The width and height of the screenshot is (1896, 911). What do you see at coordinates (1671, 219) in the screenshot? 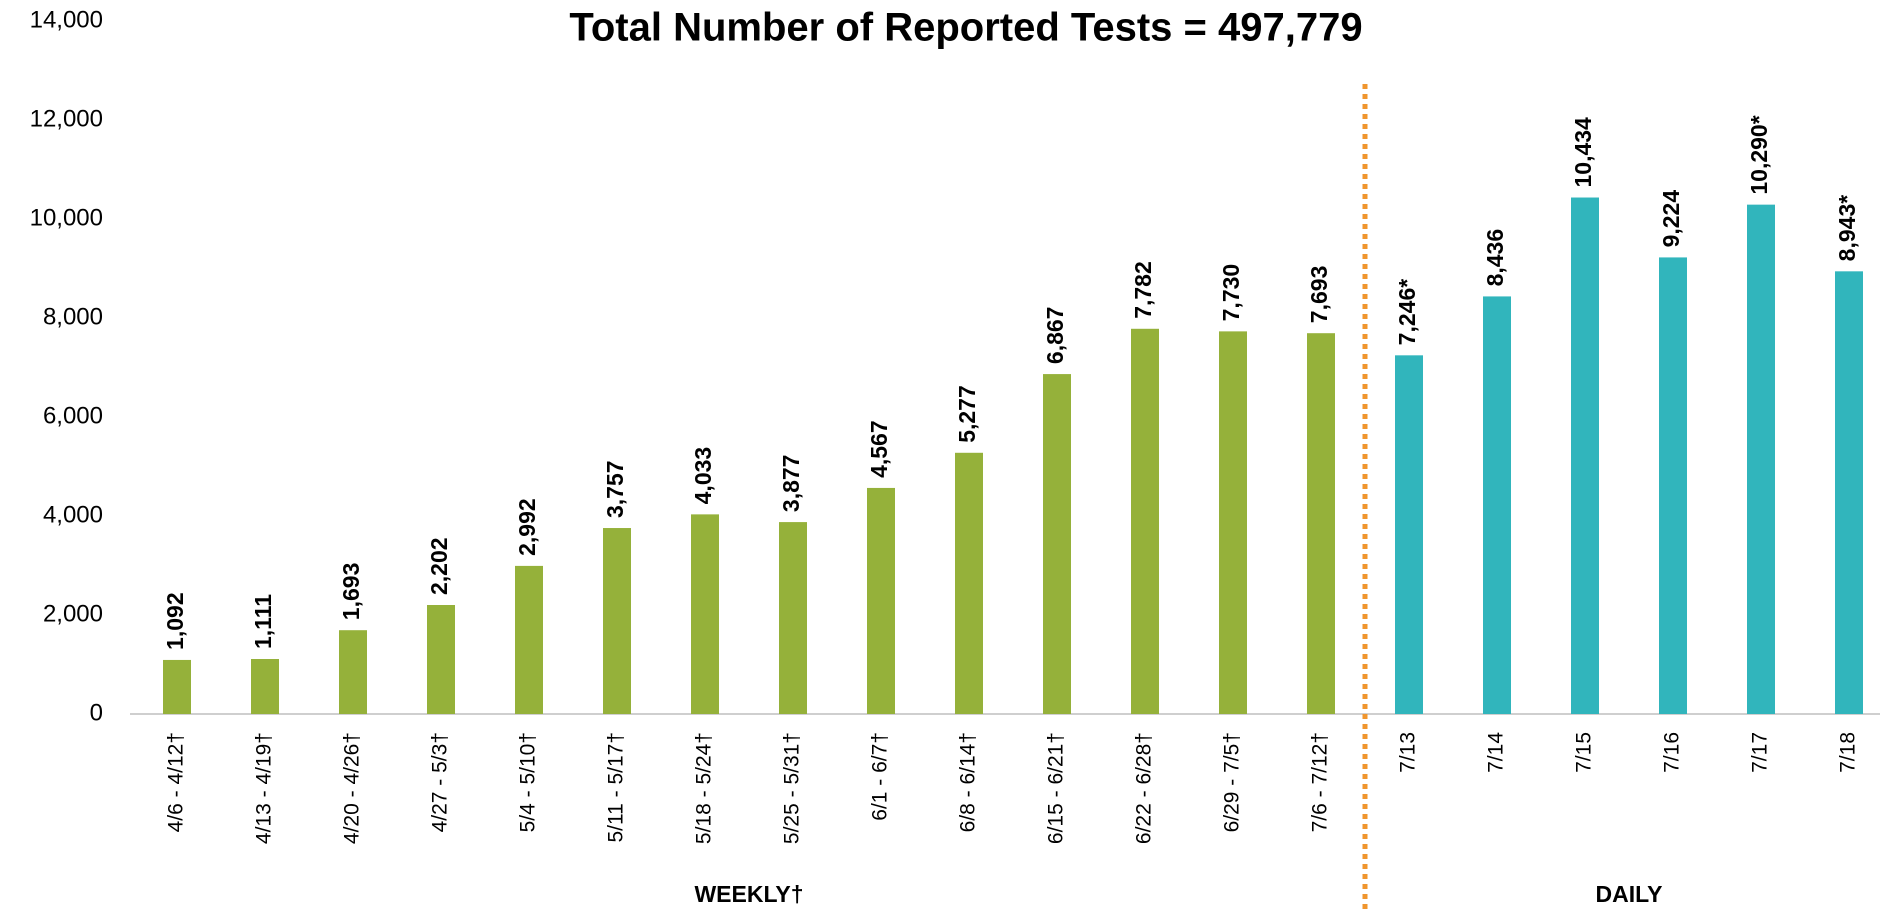
I see `value-label: 9,224` at bounding box center [1671, 219].